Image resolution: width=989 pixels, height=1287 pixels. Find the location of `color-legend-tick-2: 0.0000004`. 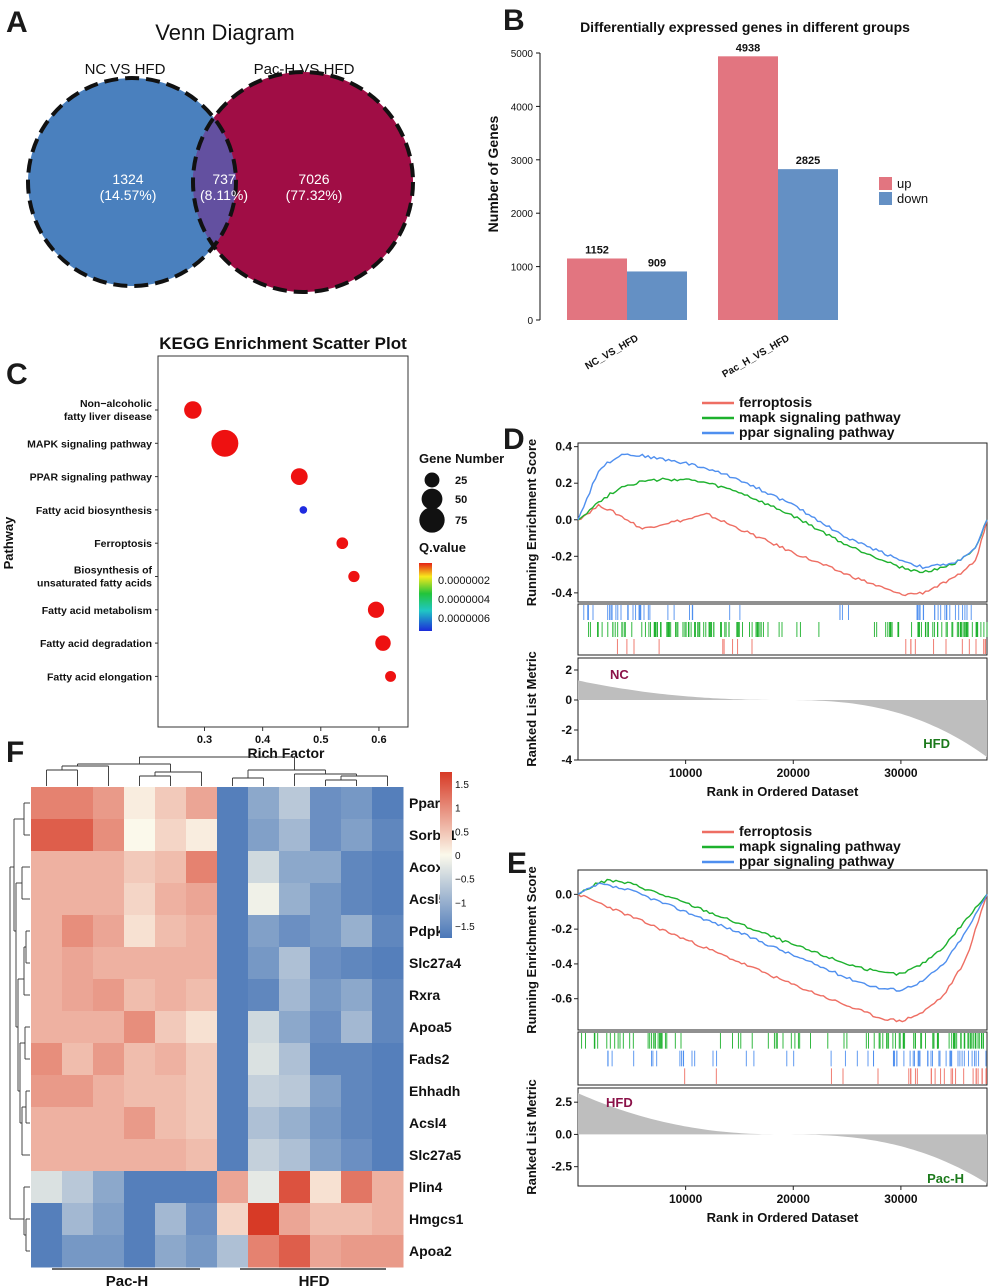

color-legend-tick-2: 0.0000004 is located at coordinates (464, 600).